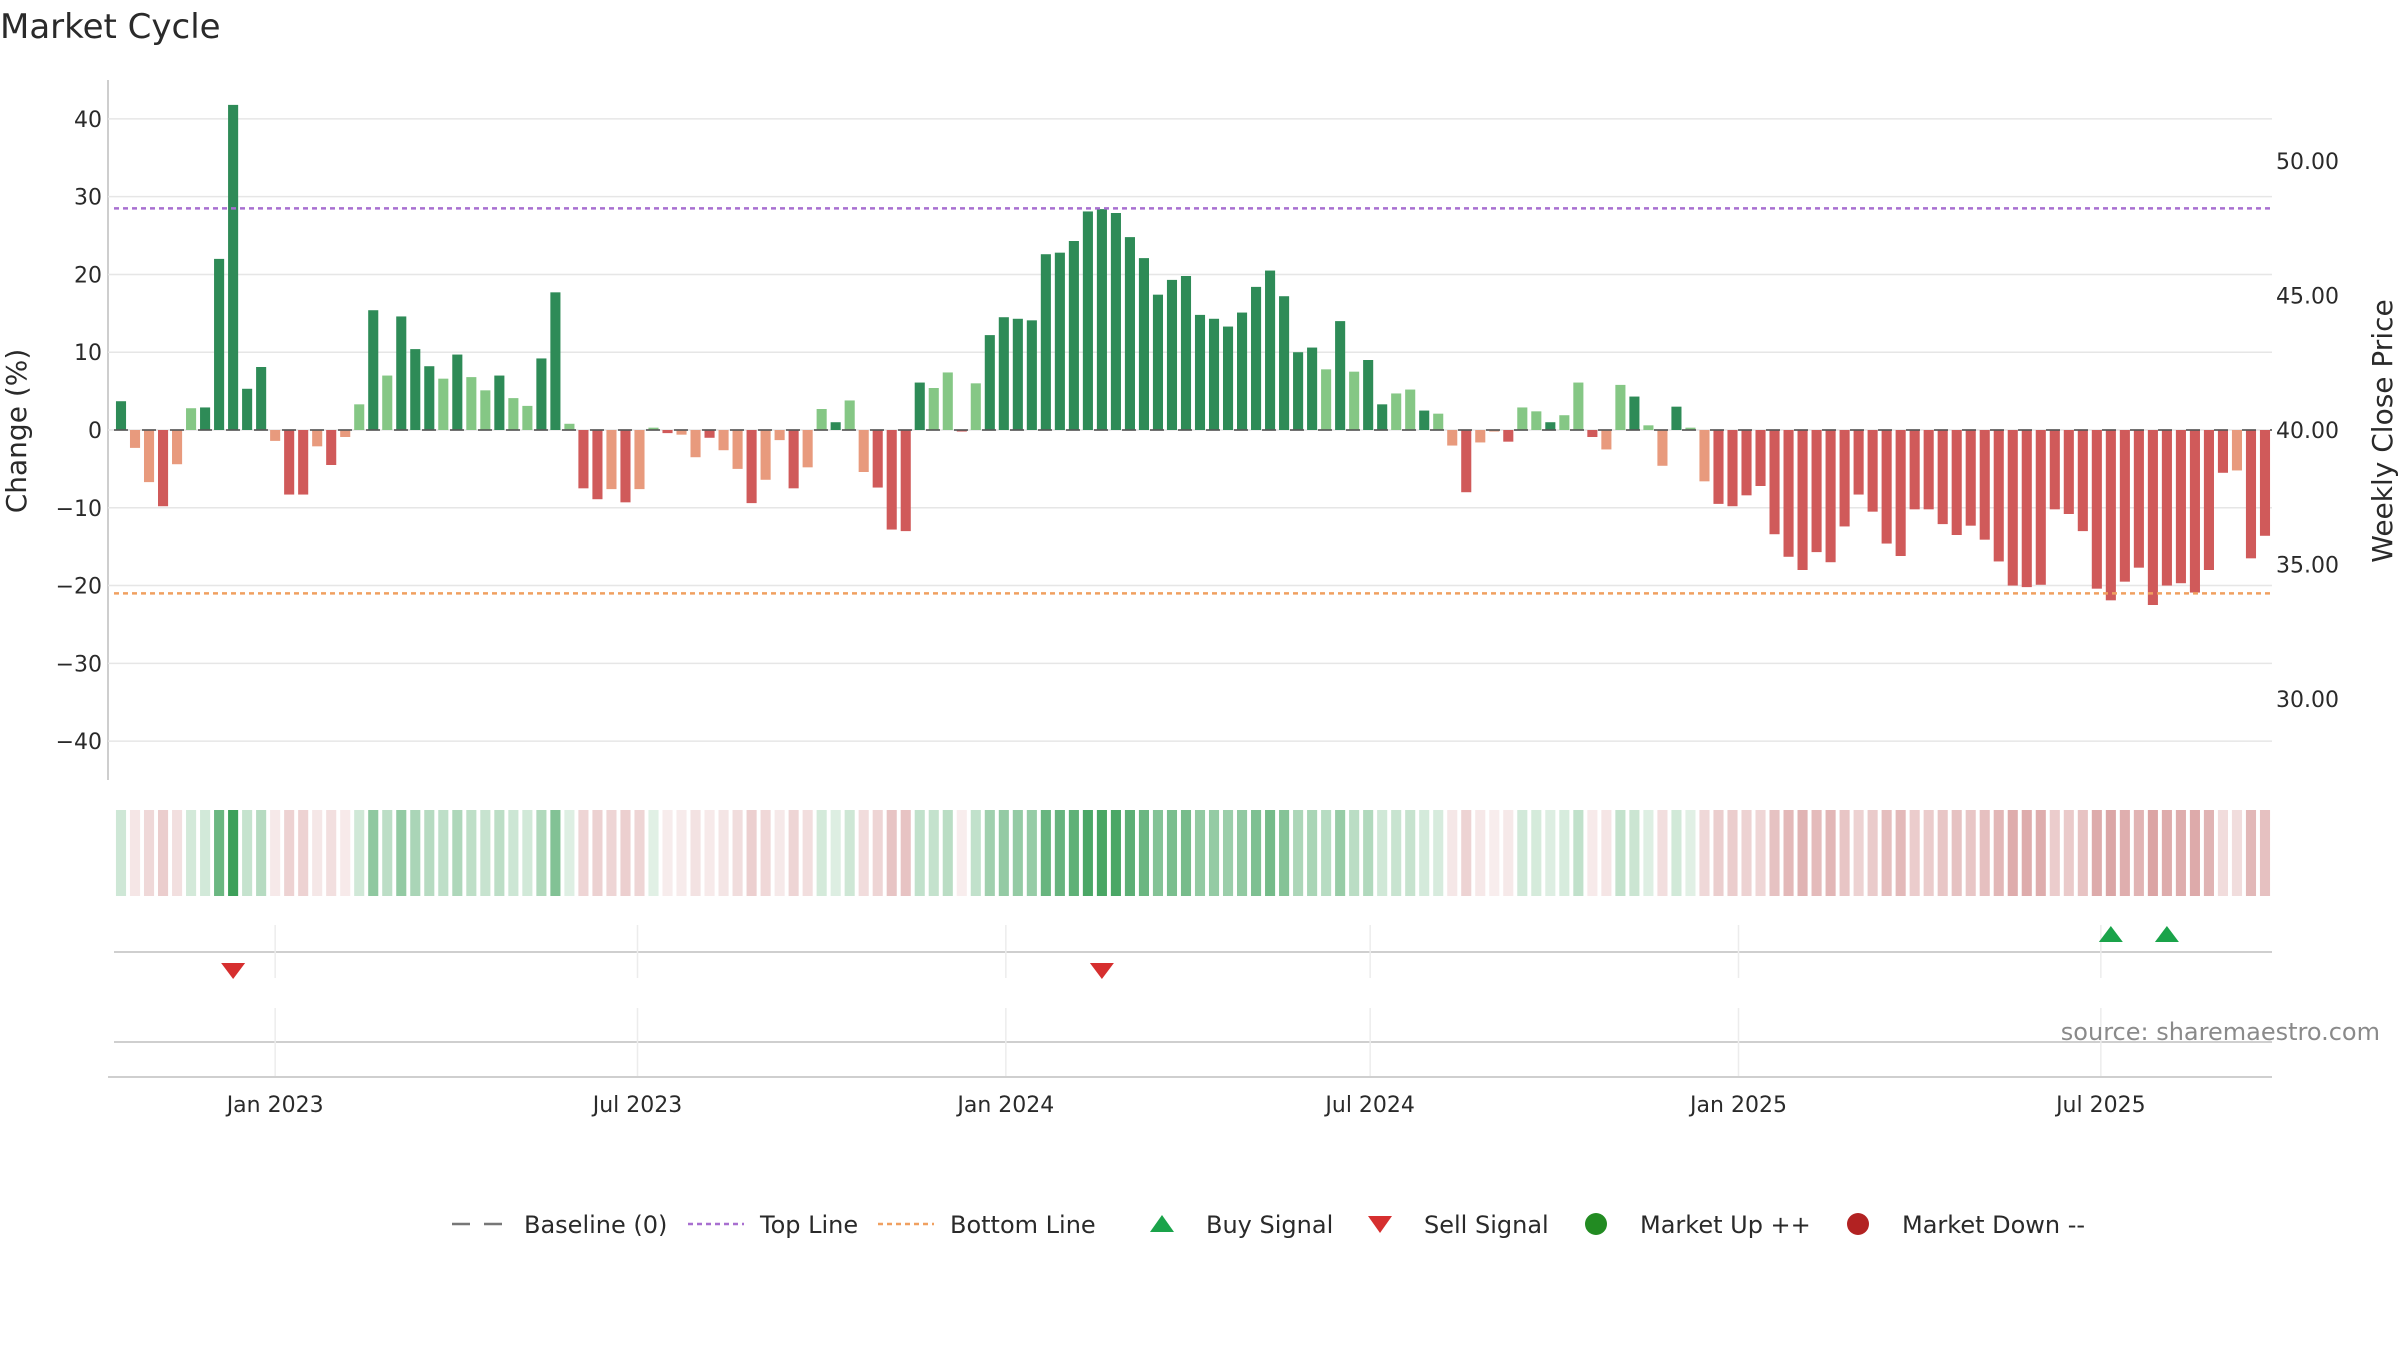 The height and width of the screenshot is (1350, 2400). I want to click on source-credit: source: sharemaestro.com, so click(2220, 1032).